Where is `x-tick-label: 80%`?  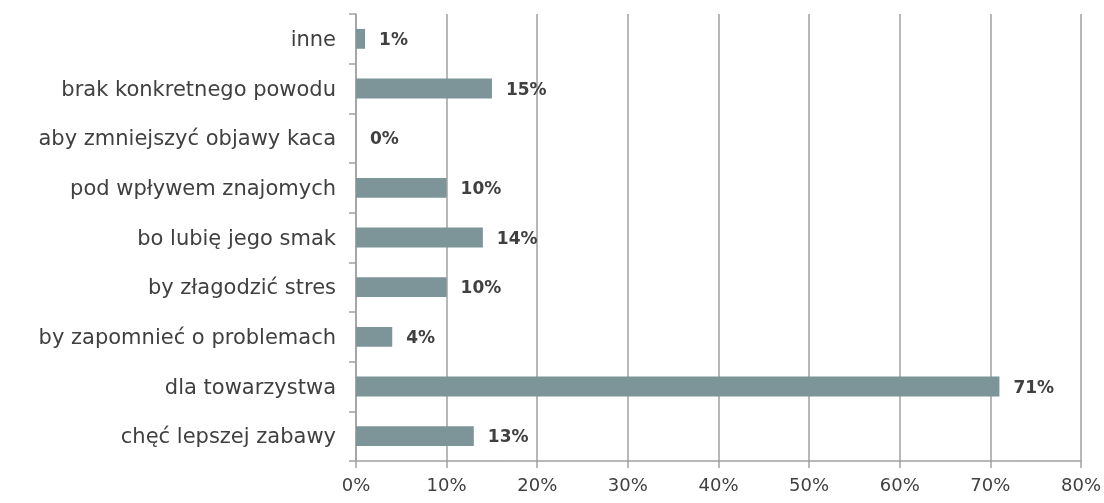 x-tick-label: 80% is located at coordinates (1080, 484).